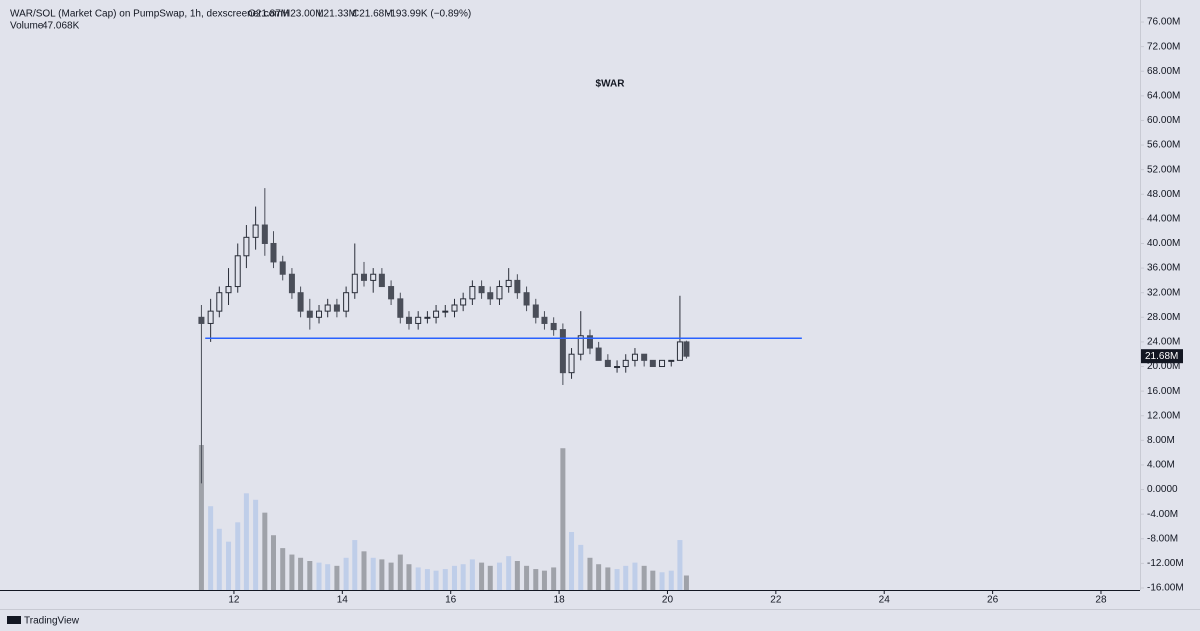 Image resolution: width=1200 pixels, height=631 pixels. I want to click on y-tick-label: 72.00M, so click(1163, 46).